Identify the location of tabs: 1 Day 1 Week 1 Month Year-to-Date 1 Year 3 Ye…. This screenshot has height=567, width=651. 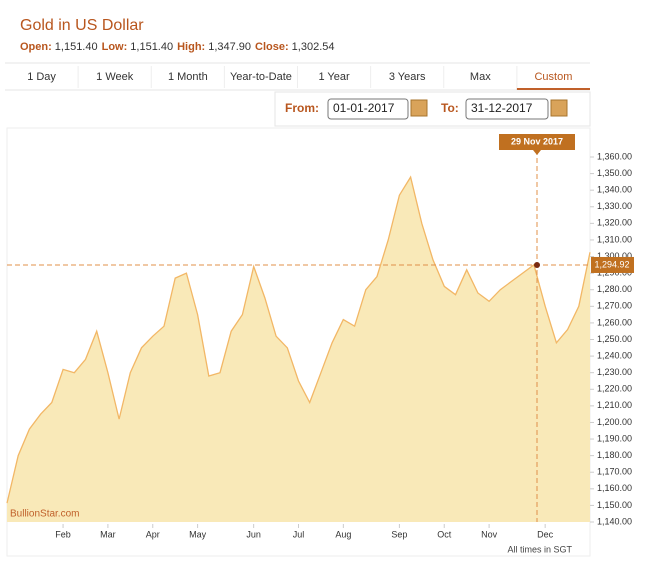
(308, 78).